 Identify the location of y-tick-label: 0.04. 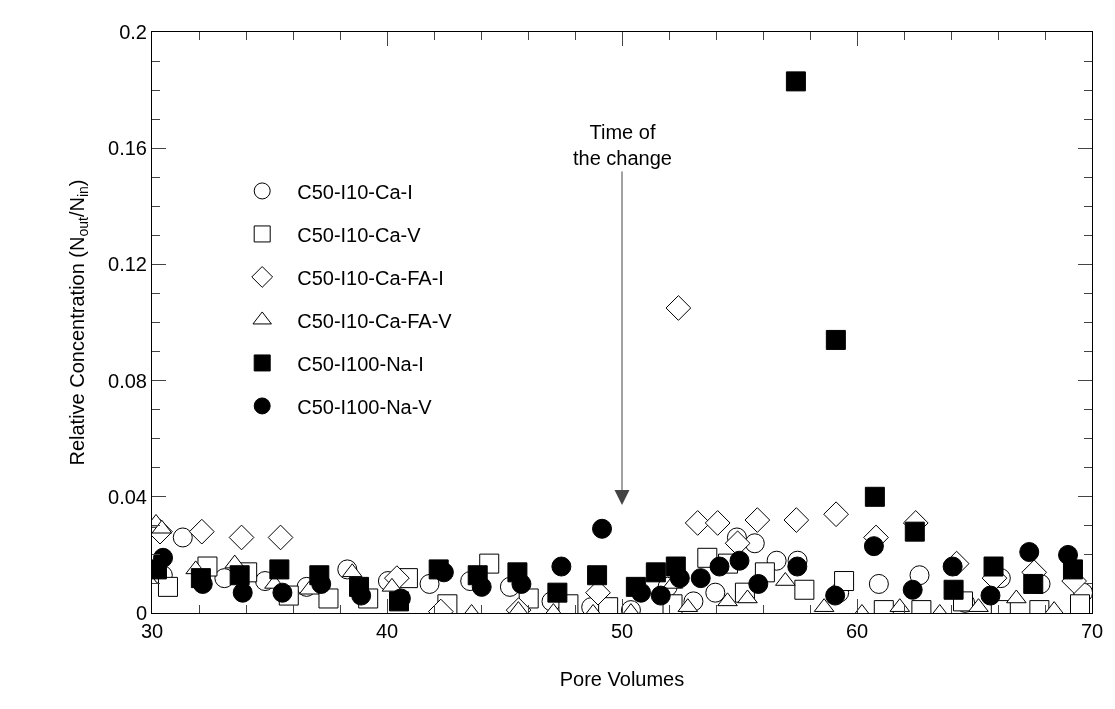
(127, 496).